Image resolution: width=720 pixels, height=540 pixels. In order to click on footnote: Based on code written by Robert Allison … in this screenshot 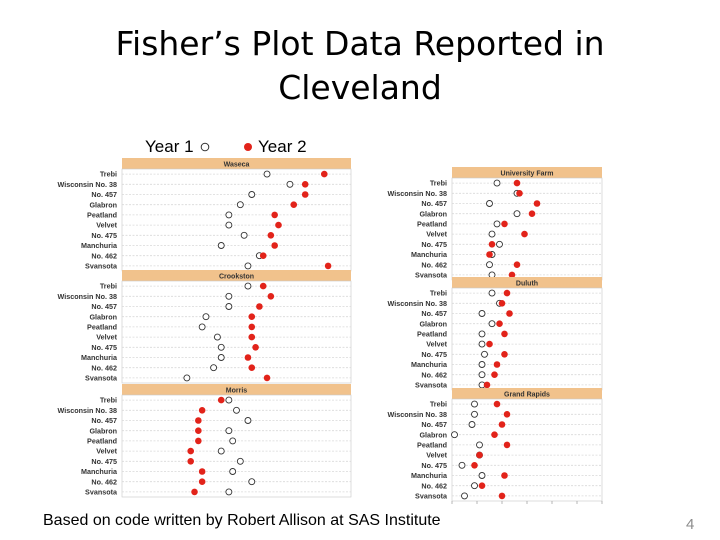, I will do `click(242, 520)`.